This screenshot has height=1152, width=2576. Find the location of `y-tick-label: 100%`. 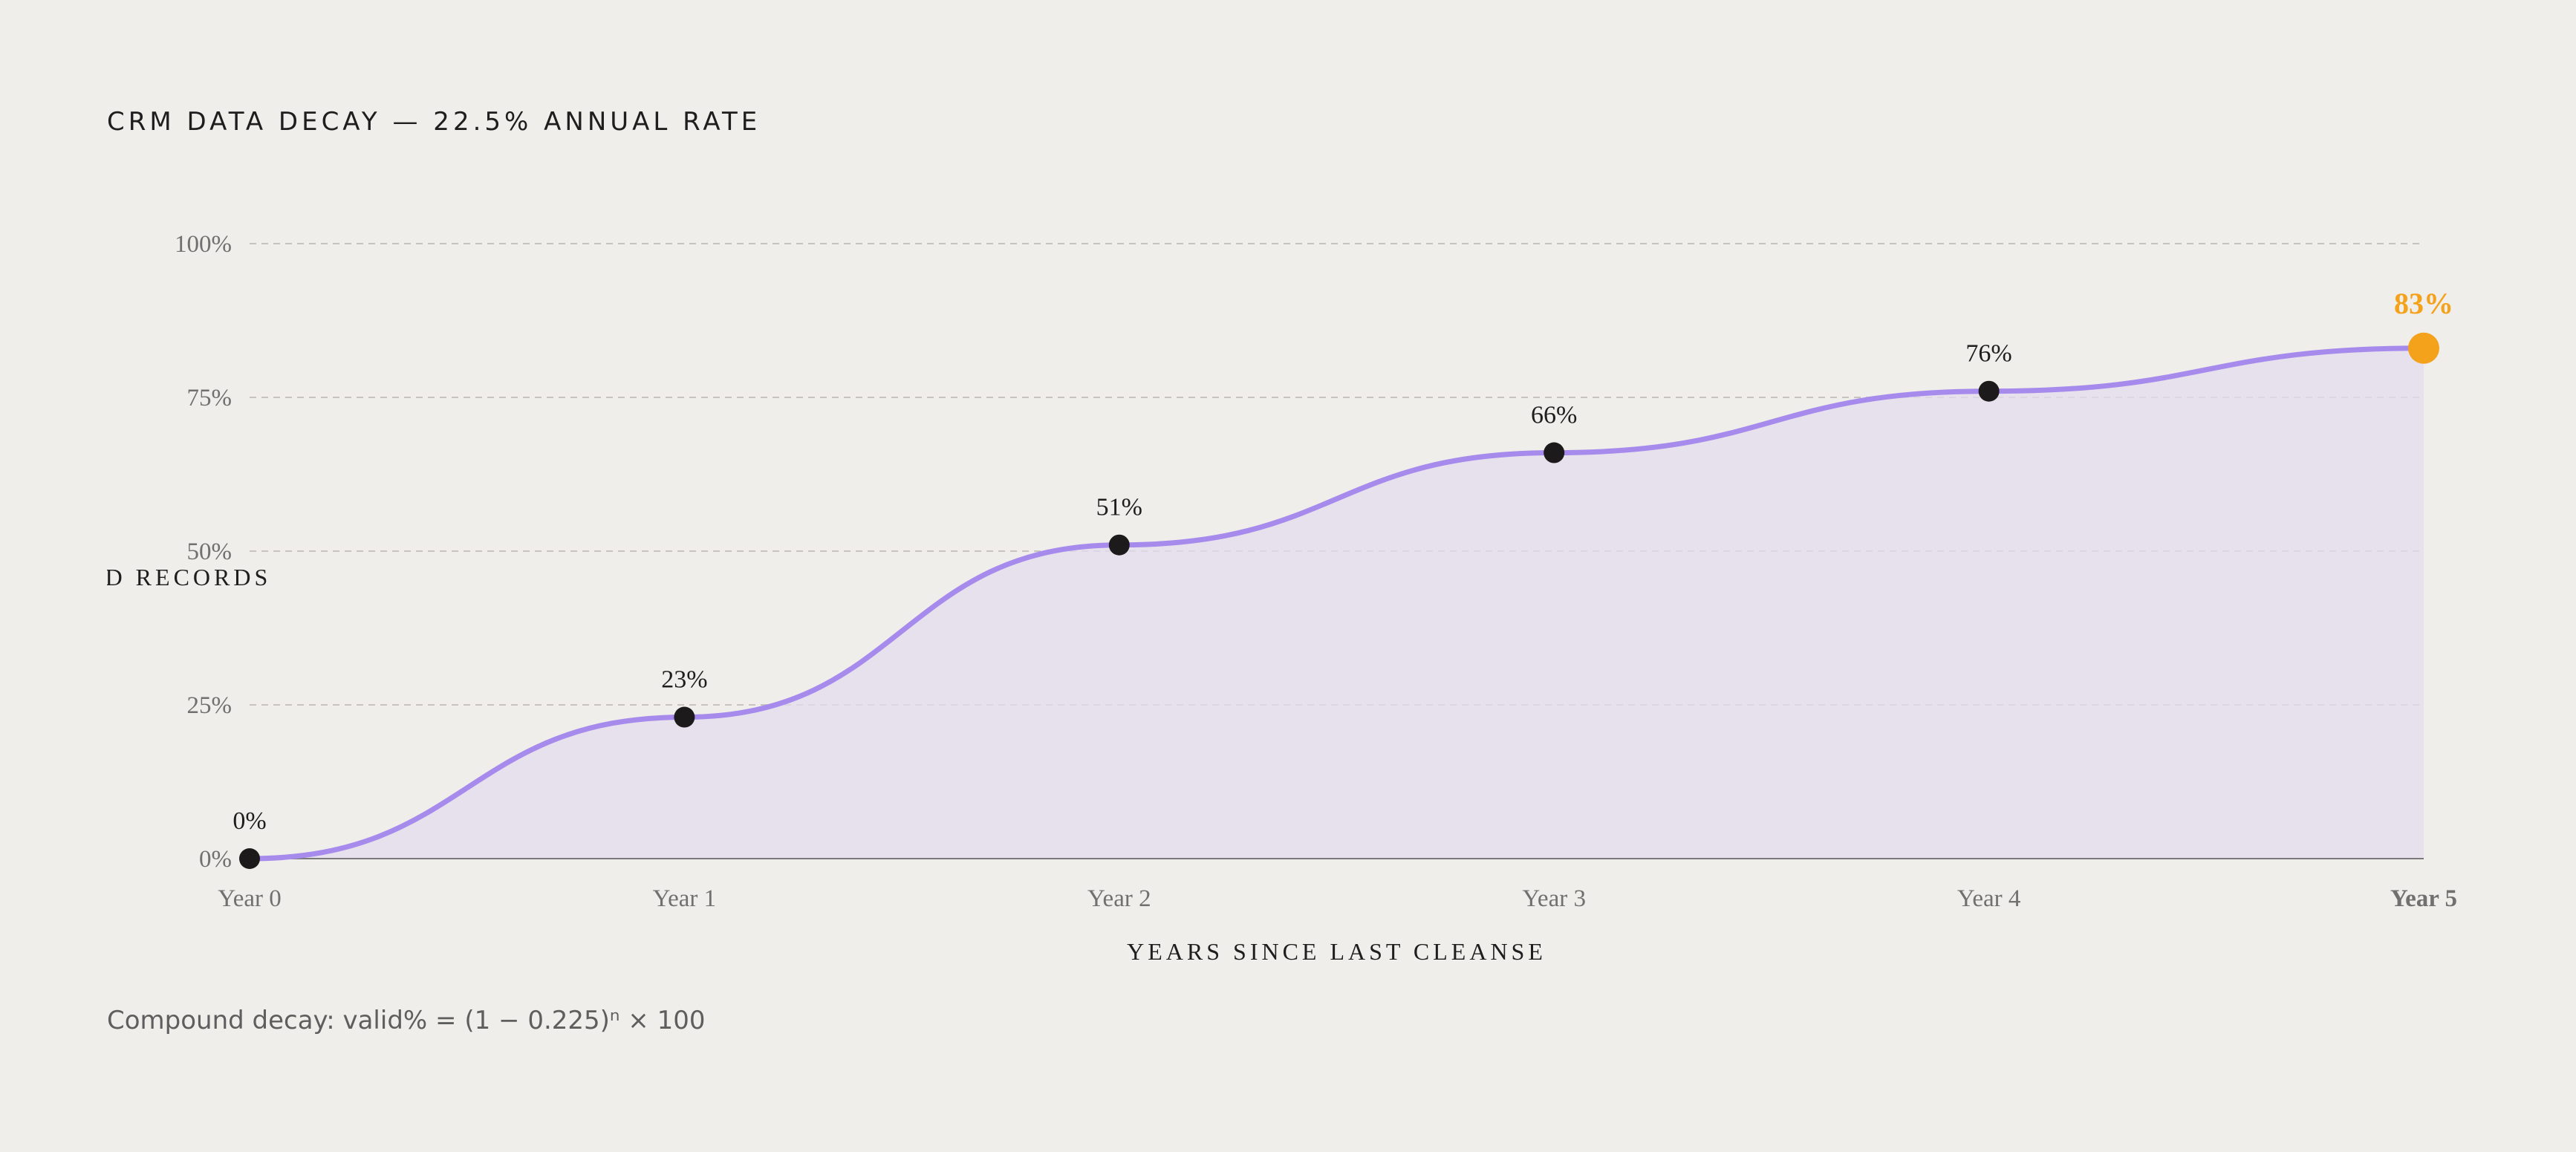

y-tick-label: 100% is located at coordinates (204, 244).